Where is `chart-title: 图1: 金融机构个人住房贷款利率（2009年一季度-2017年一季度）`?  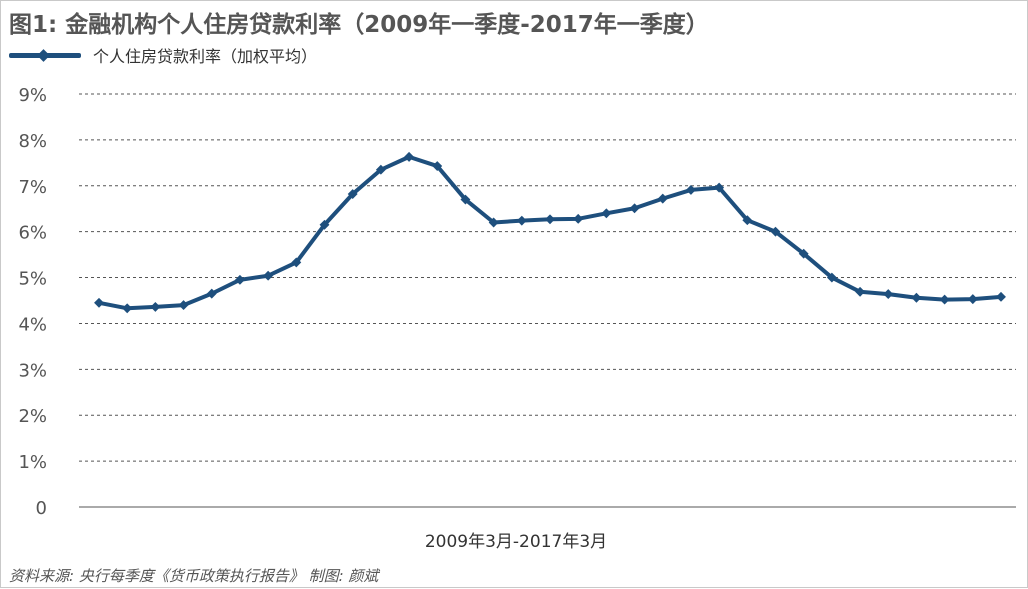
chart-title: 图1: 金融机构个人住房贷款利率（2009年一季度-2017年一季度） is located at coordinates (359, 25).